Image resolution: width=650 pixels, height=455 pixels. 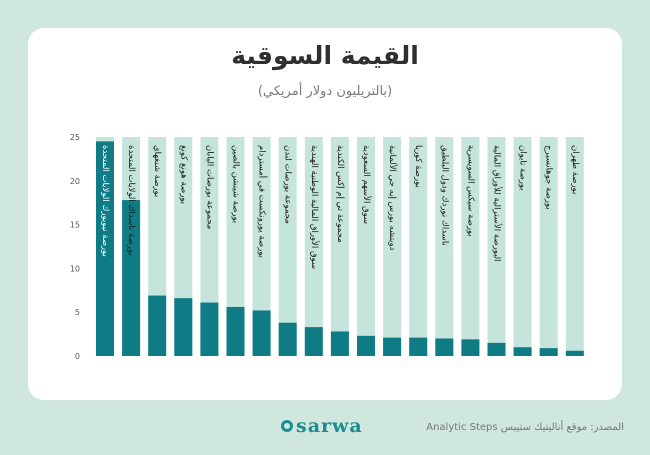 I want to click on category-label: بورصة تايوان, so click(x=523, y=168).